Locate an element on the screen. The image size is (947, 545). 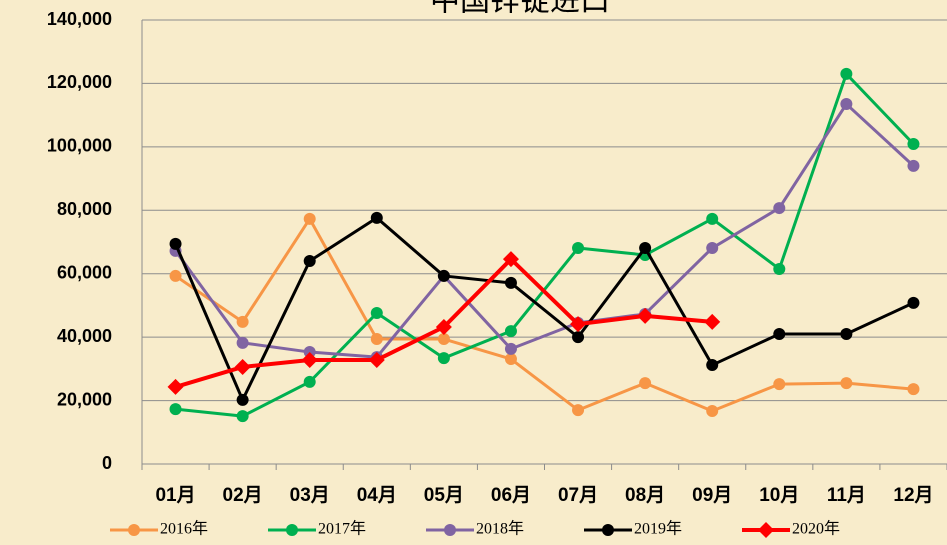
y-tick-label: 140,000 is located at coordinates (79, 19).